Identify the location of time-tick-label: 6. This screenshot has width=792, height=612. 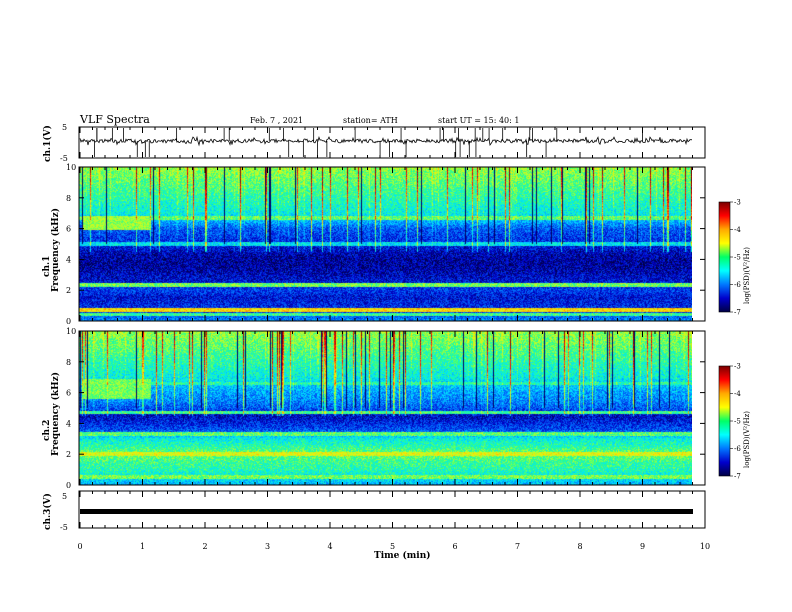
(454, 546).